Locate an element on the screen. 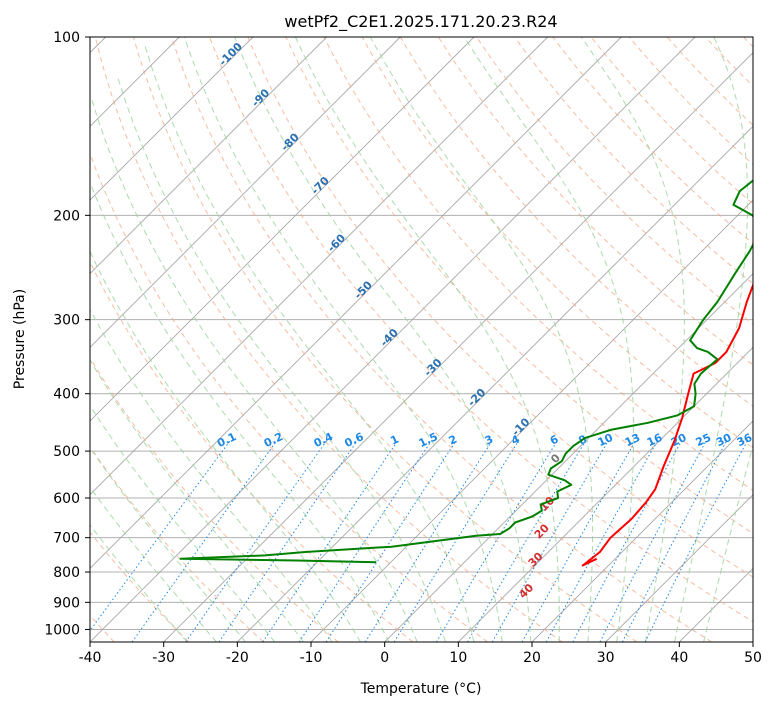 The width and height of the screenshot is (775, 708). mixing-ratio-line-0.2 is located at coordinates (204, 541).